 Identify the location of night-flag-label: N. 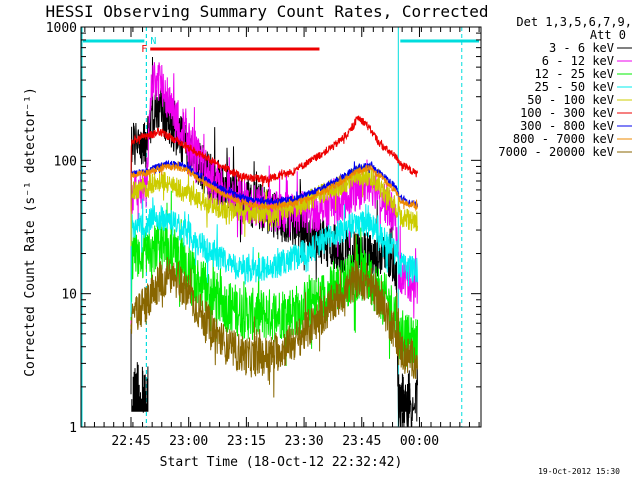
(153, 41).